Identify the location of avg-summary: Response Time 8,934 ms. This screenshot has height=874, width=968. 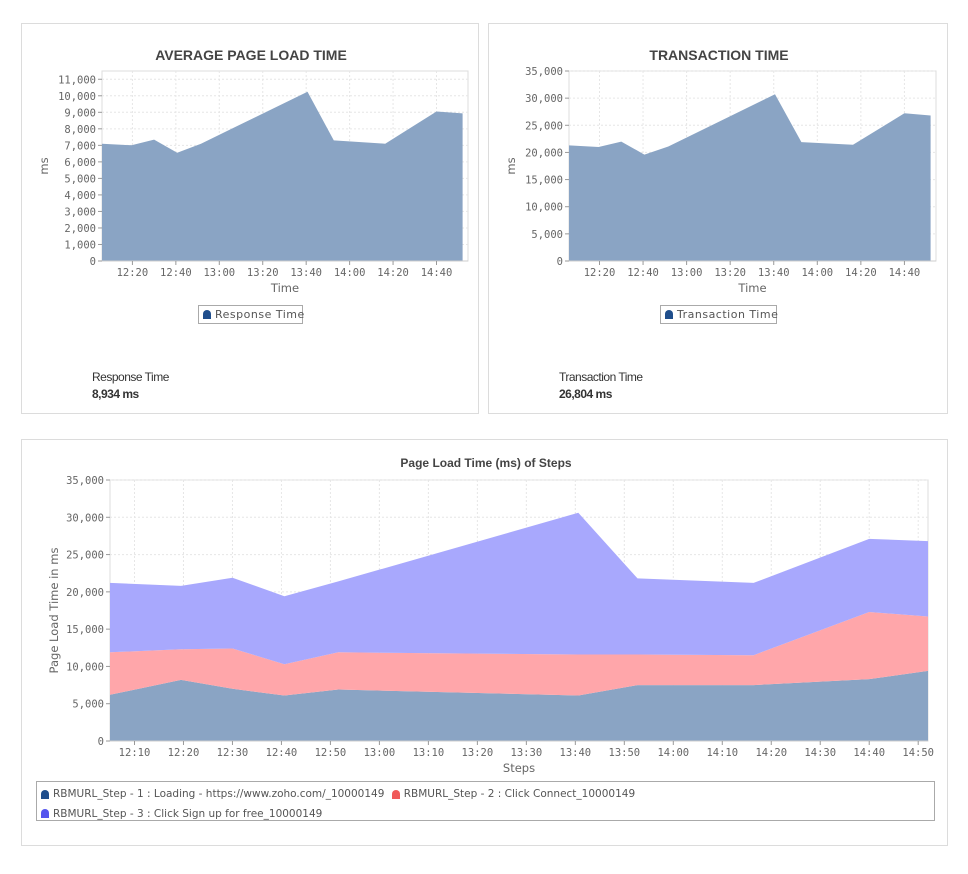
(130, 385).